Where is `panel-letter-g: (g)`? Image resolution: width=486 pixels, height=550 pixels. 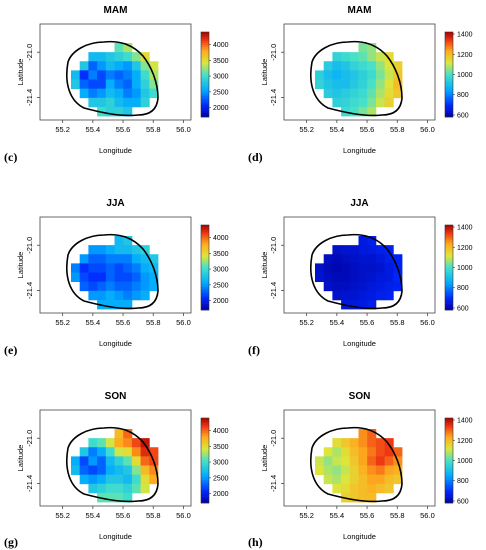
panel-letter-g: (g) is located at coordinates (11, 542).